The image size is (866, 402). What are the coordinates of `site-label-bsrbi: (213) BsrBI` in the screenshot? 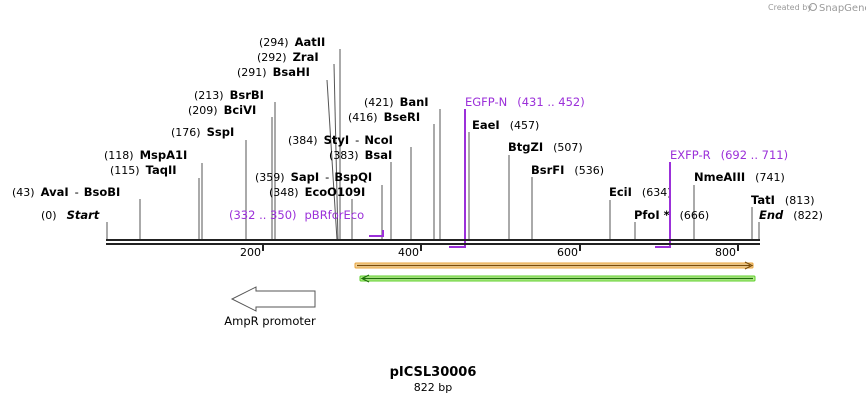 It's located at (229, 95).